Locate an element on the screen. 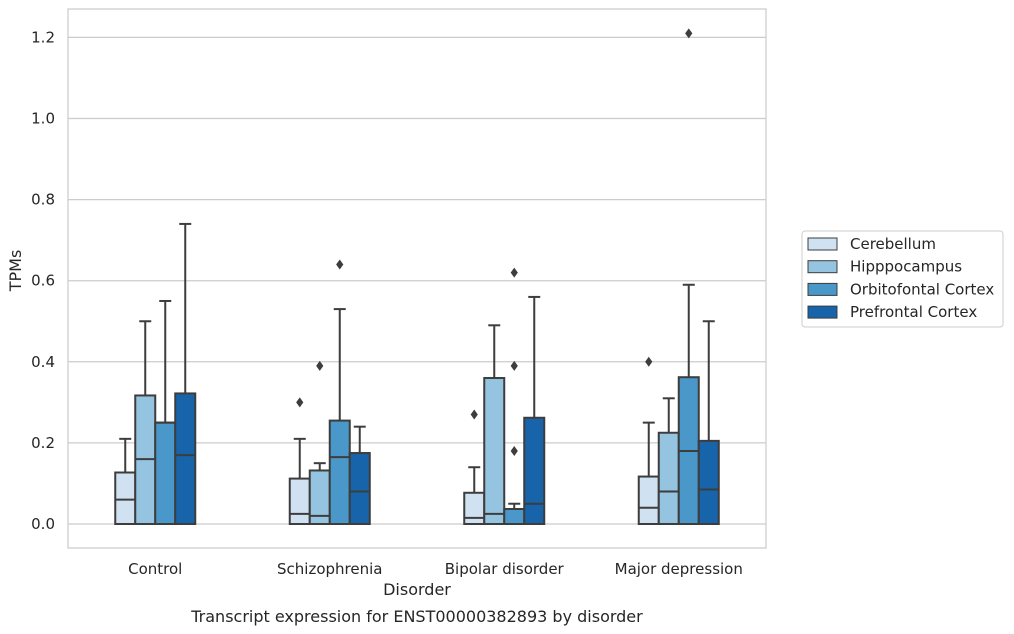  y-tick-label: 0.2 is located at coordinates (43, 443).